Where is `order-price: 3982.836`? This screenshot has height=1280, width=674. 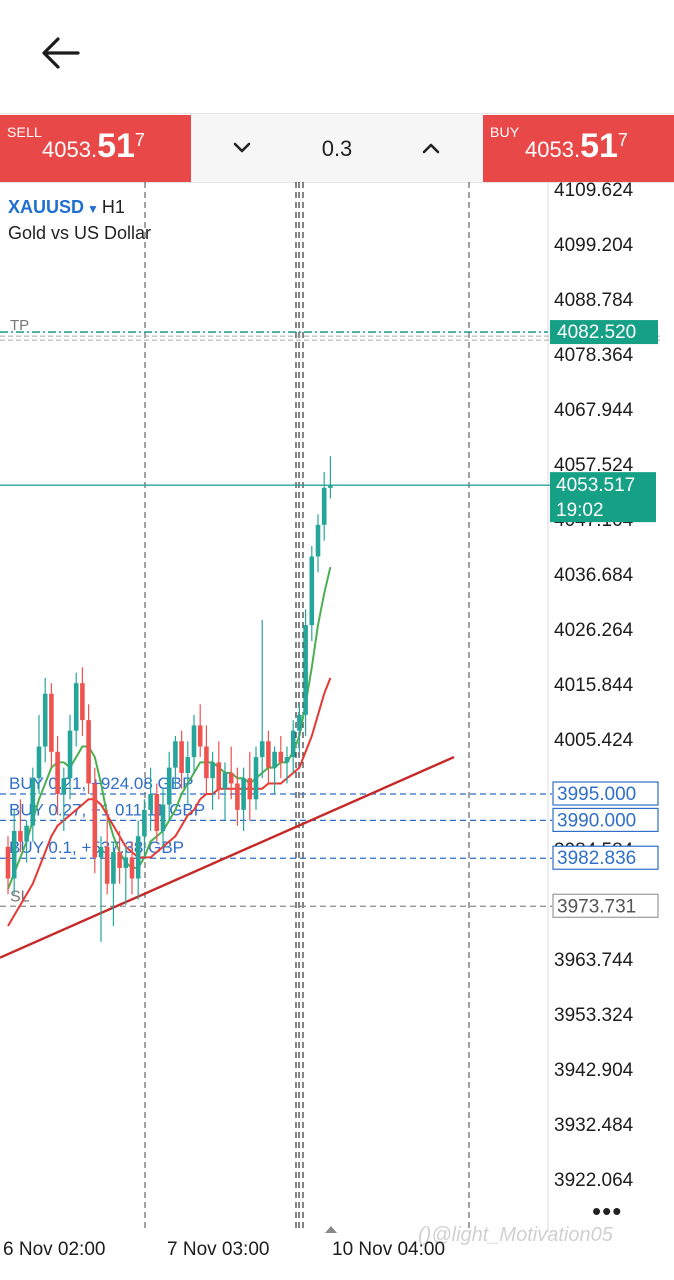
order-price: 3982.836 is located at coordinates (596, 858).